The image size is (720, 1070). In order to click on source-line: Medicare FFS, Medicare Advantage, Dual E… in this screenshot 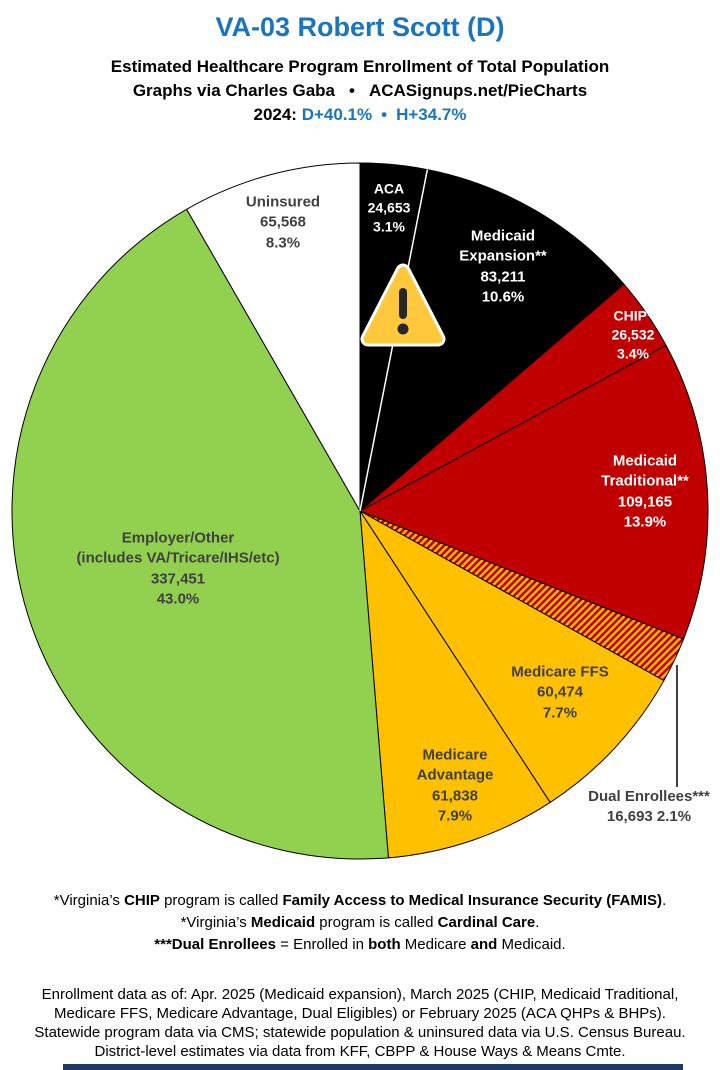, I will do `click(360, 1013)`.